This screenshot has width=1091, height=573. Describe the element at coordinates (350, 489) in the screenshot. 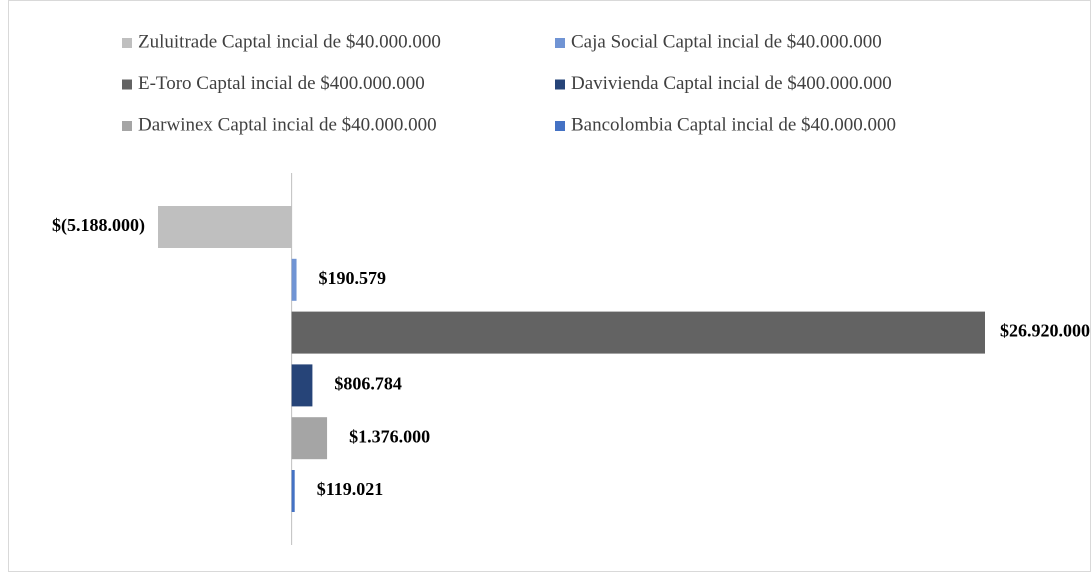

I see `data-label: $119.021` at that location.